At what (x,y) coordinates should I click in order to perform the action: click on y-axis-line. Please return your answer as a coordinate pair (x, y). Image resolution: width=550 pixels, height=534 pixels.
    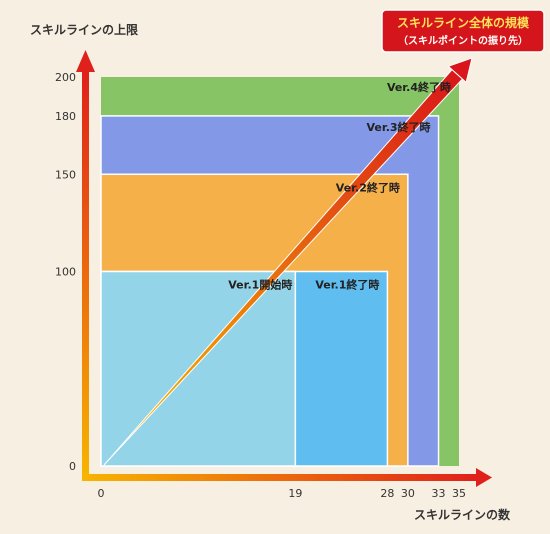
    Looking at the image, I should click on (85, 275).